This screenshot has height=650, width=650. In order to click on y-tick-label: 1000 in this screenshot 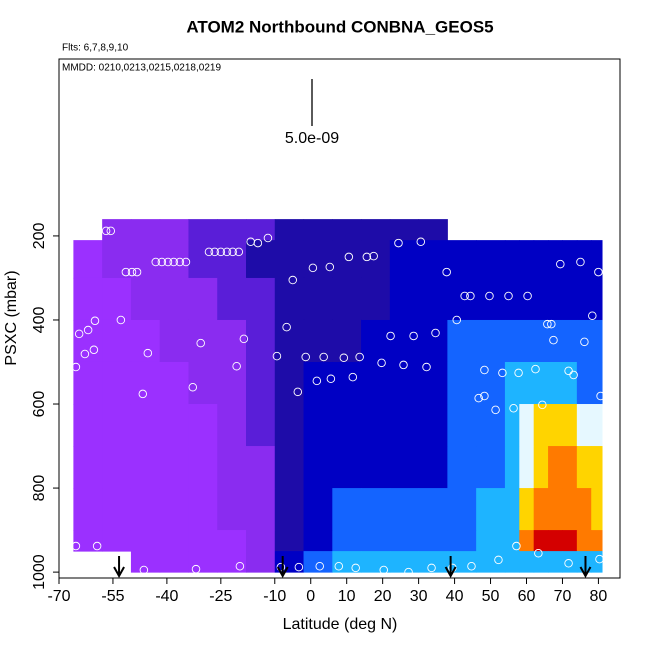, I will do `click(39, 572)`.